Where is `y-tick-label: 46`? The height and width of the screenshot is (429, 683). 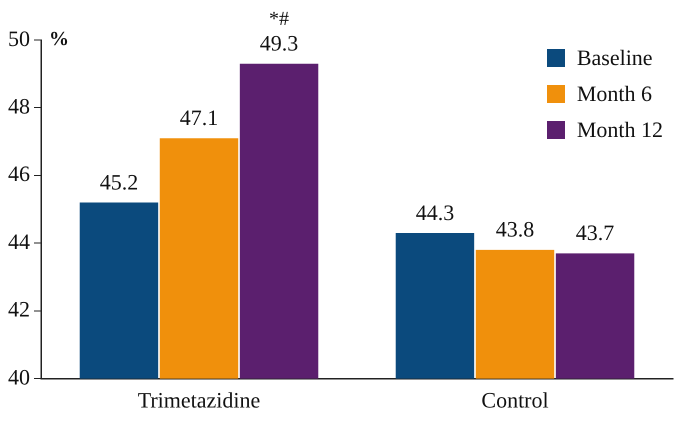 y-tick-label: 46 is located at coordinates (19, 173).